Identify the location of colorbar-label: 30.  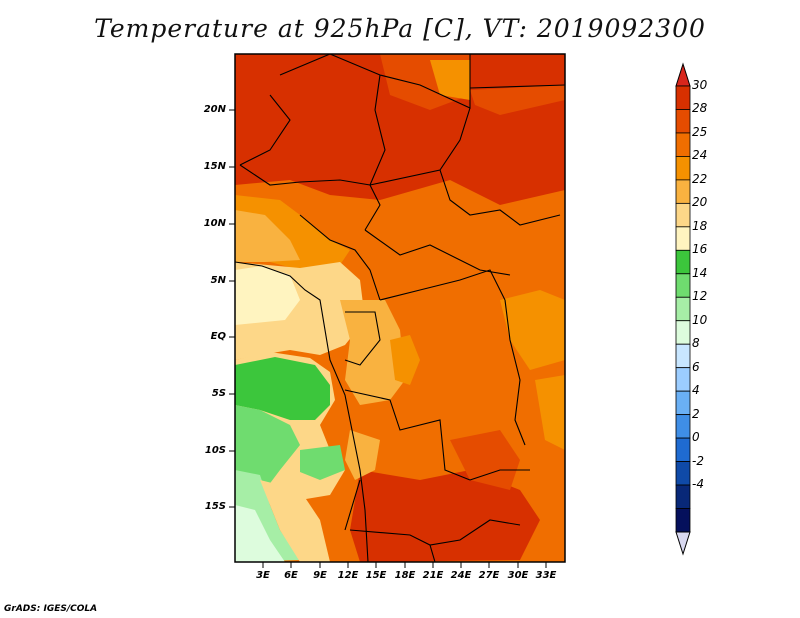
(700, 85).